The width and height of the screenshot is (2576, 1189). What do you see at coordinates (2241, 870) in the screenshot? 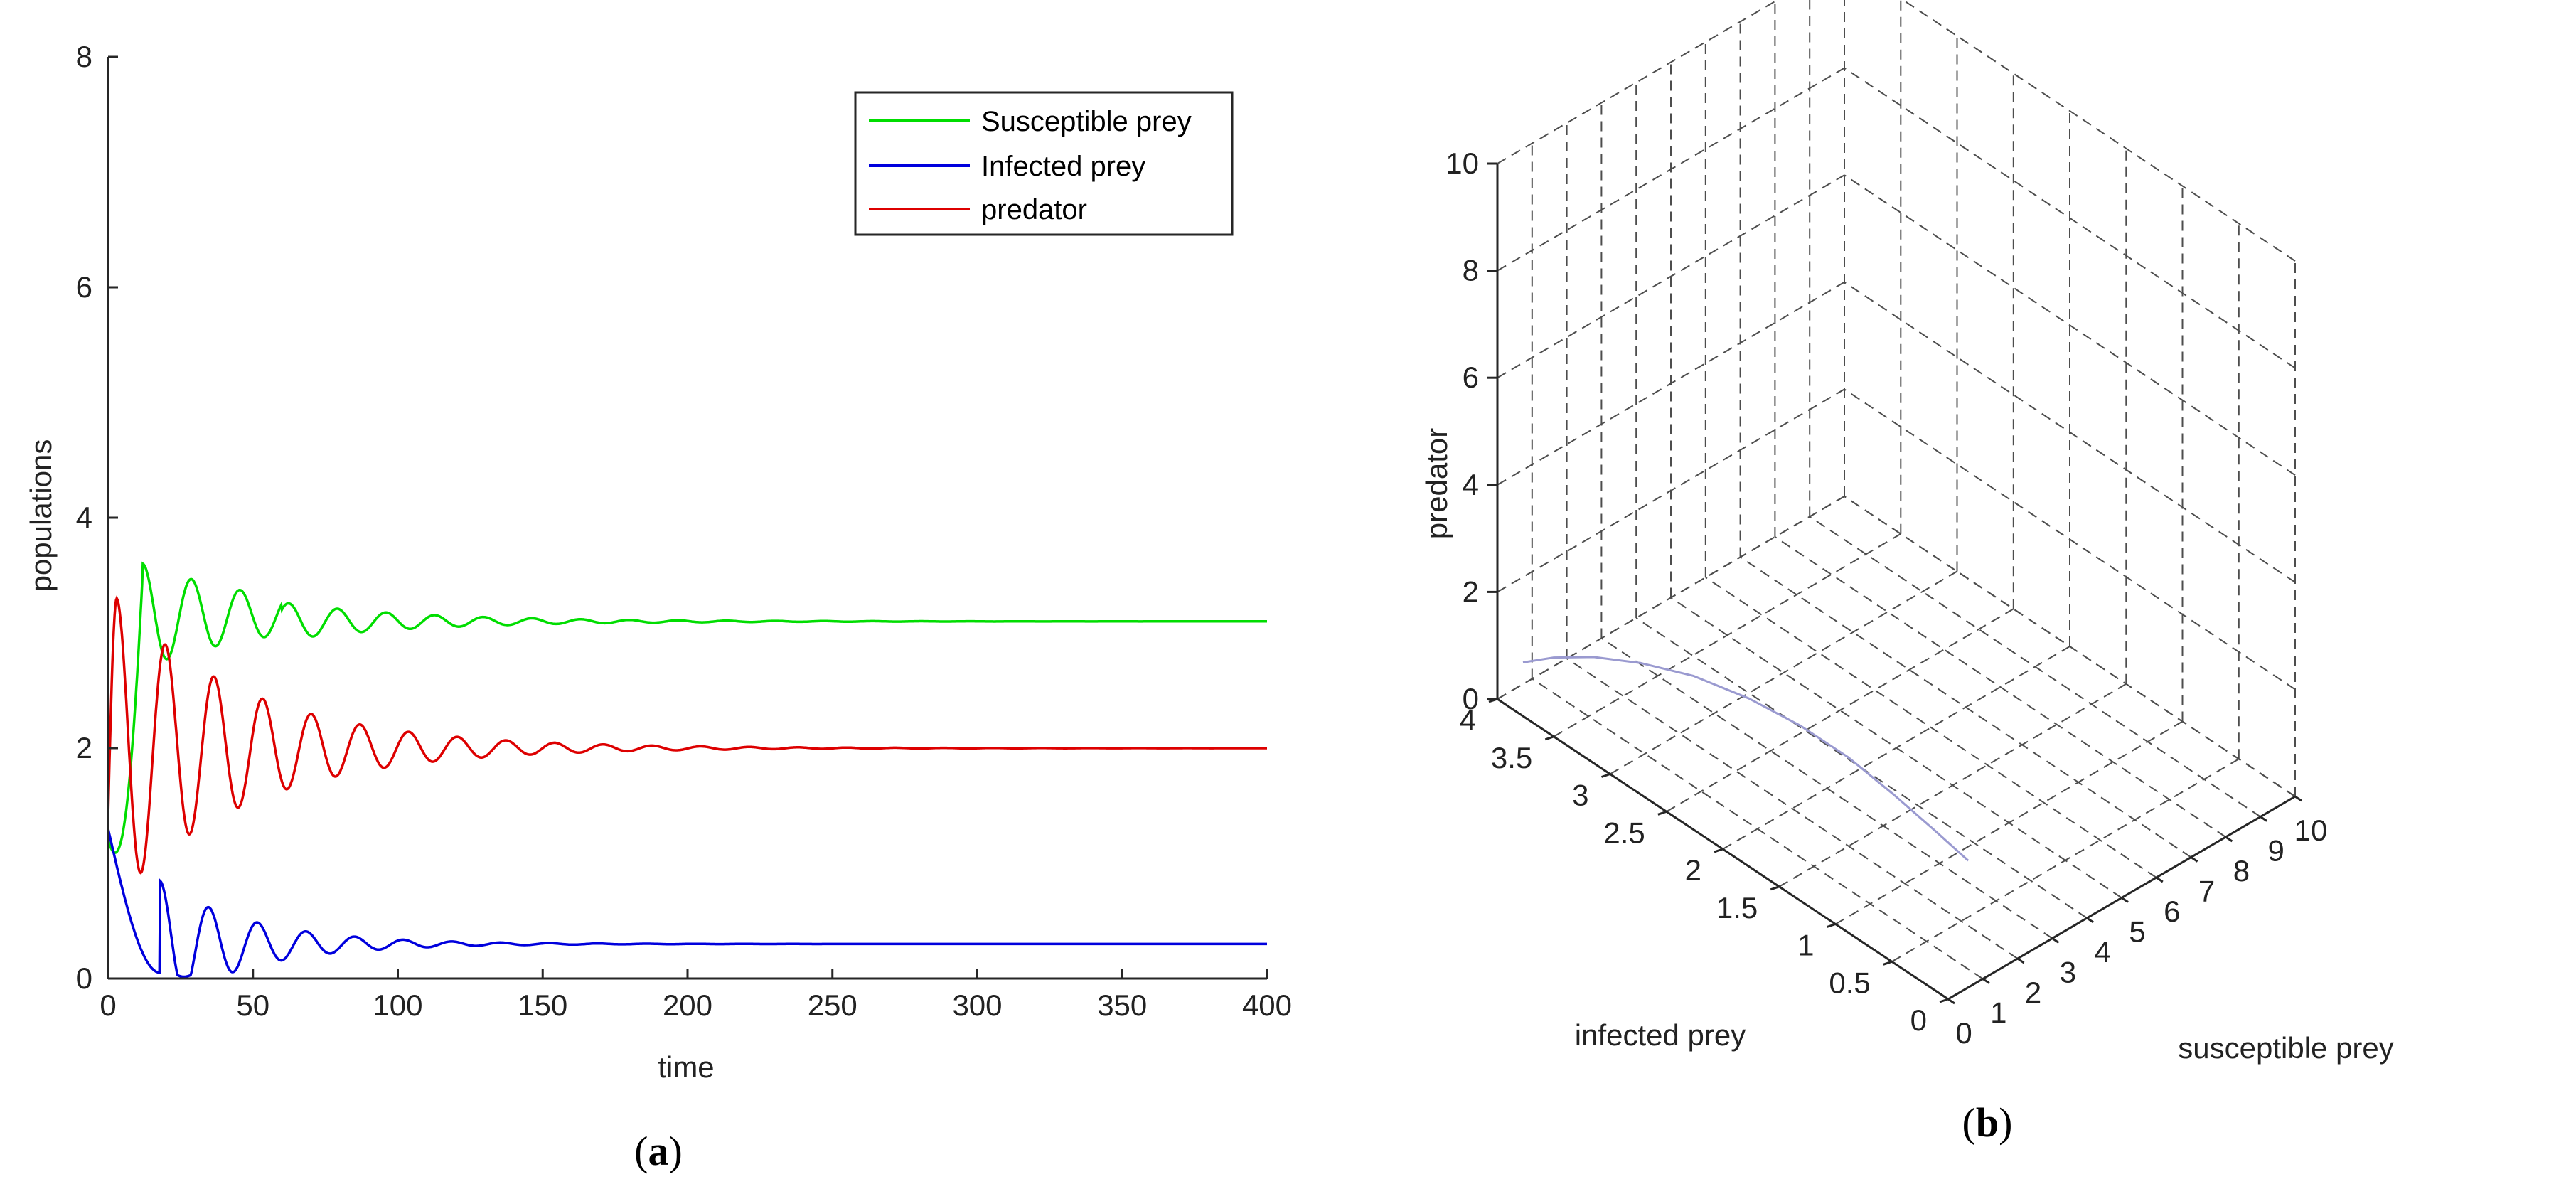
I see `x-tick-label: 8` at bounding box center [2241, 870].